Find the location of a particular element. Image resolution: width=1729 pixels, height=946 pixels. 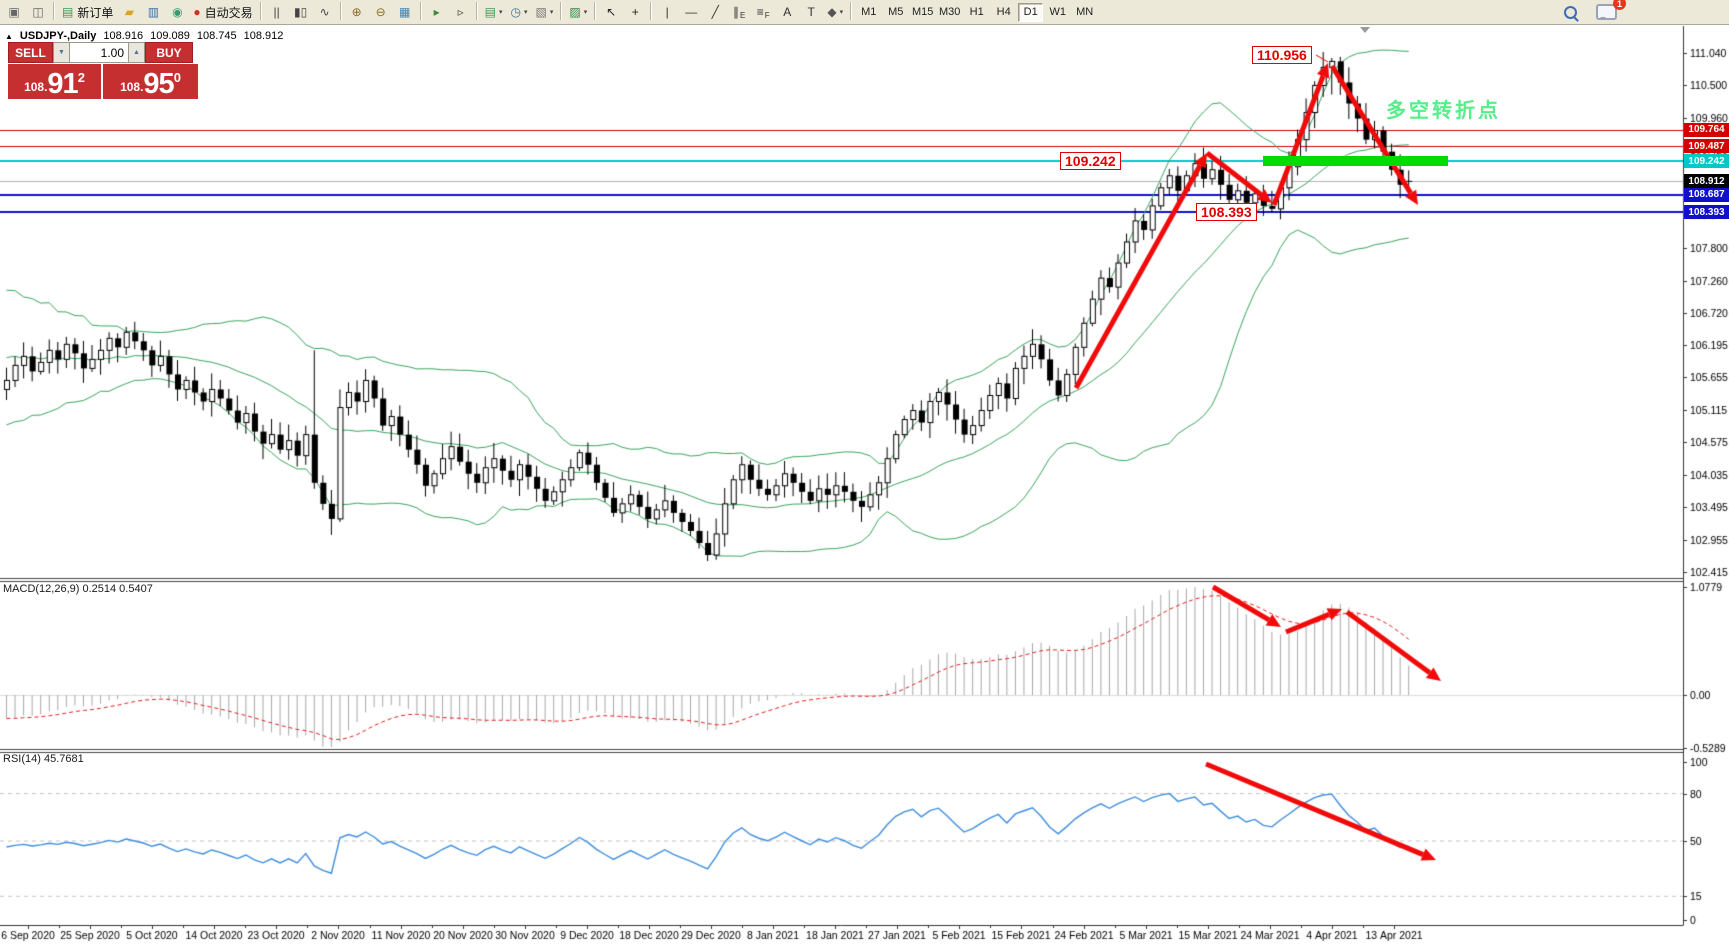

shapes-tool-button: ◆ ▾ is located at coordinates (835, 12).